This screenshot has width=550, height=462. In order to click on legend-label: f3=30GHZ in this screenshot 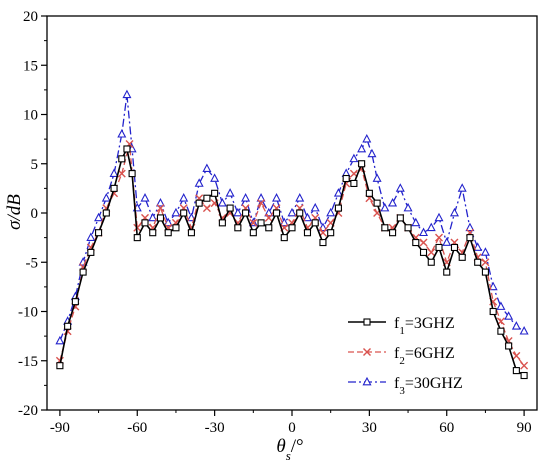, I will do `click(428, 386)`.